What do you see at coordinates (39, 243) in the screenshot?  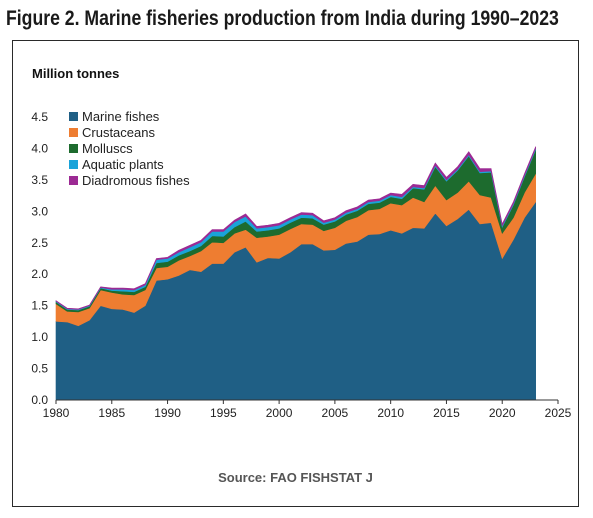 I see `y-tick-label: 2.5` at bounding box center [39, 243].